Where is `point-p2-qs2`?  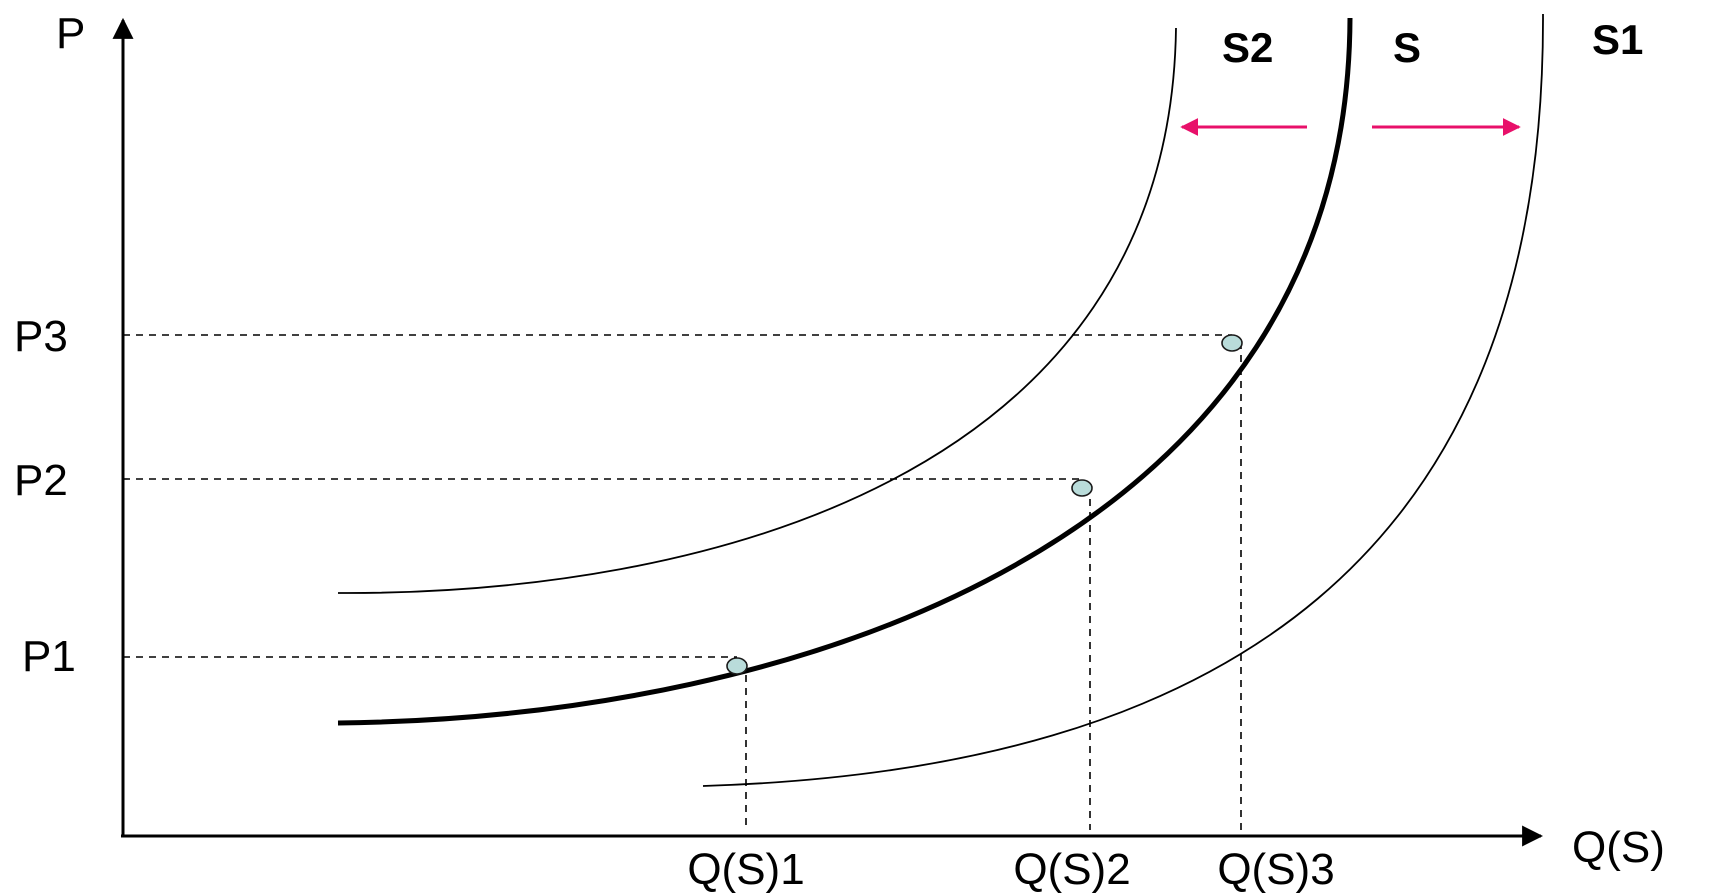
point-p2-qs2 is located at coordinates (1082, 488).